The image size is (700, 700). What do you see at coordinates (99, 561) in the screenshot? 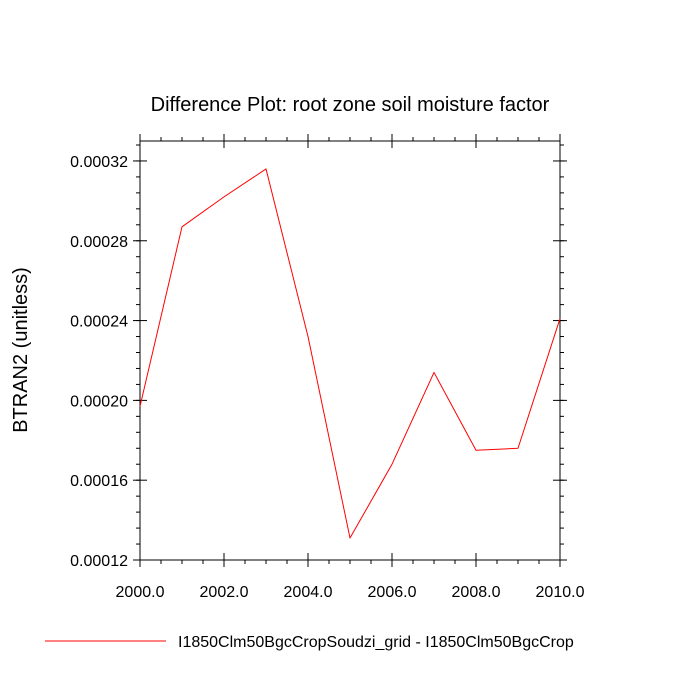
I see `y-tick-label: 0.00012` at bounding box center [99, 561].